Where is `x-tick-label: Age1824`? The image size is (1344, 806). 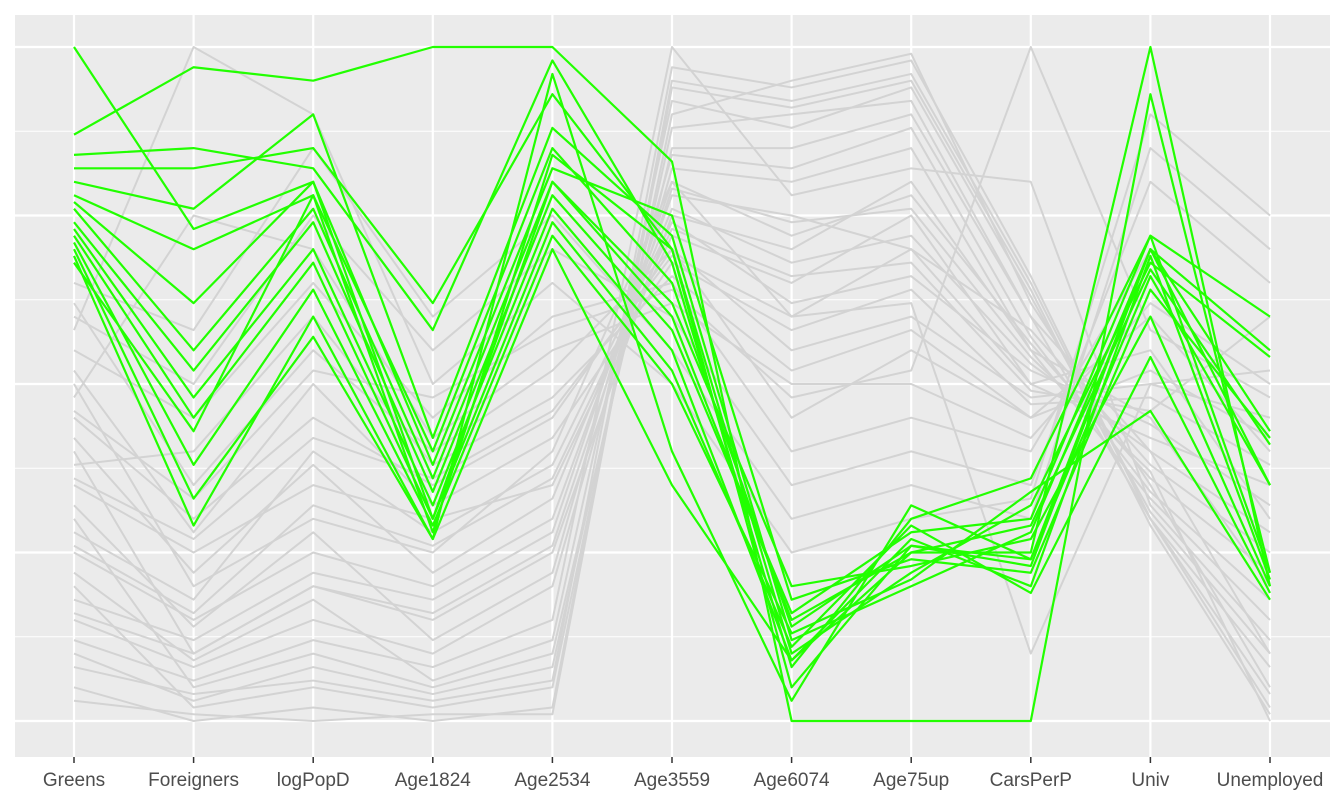 x-tick-label: Age1824 is located at coordinates (433, 780).